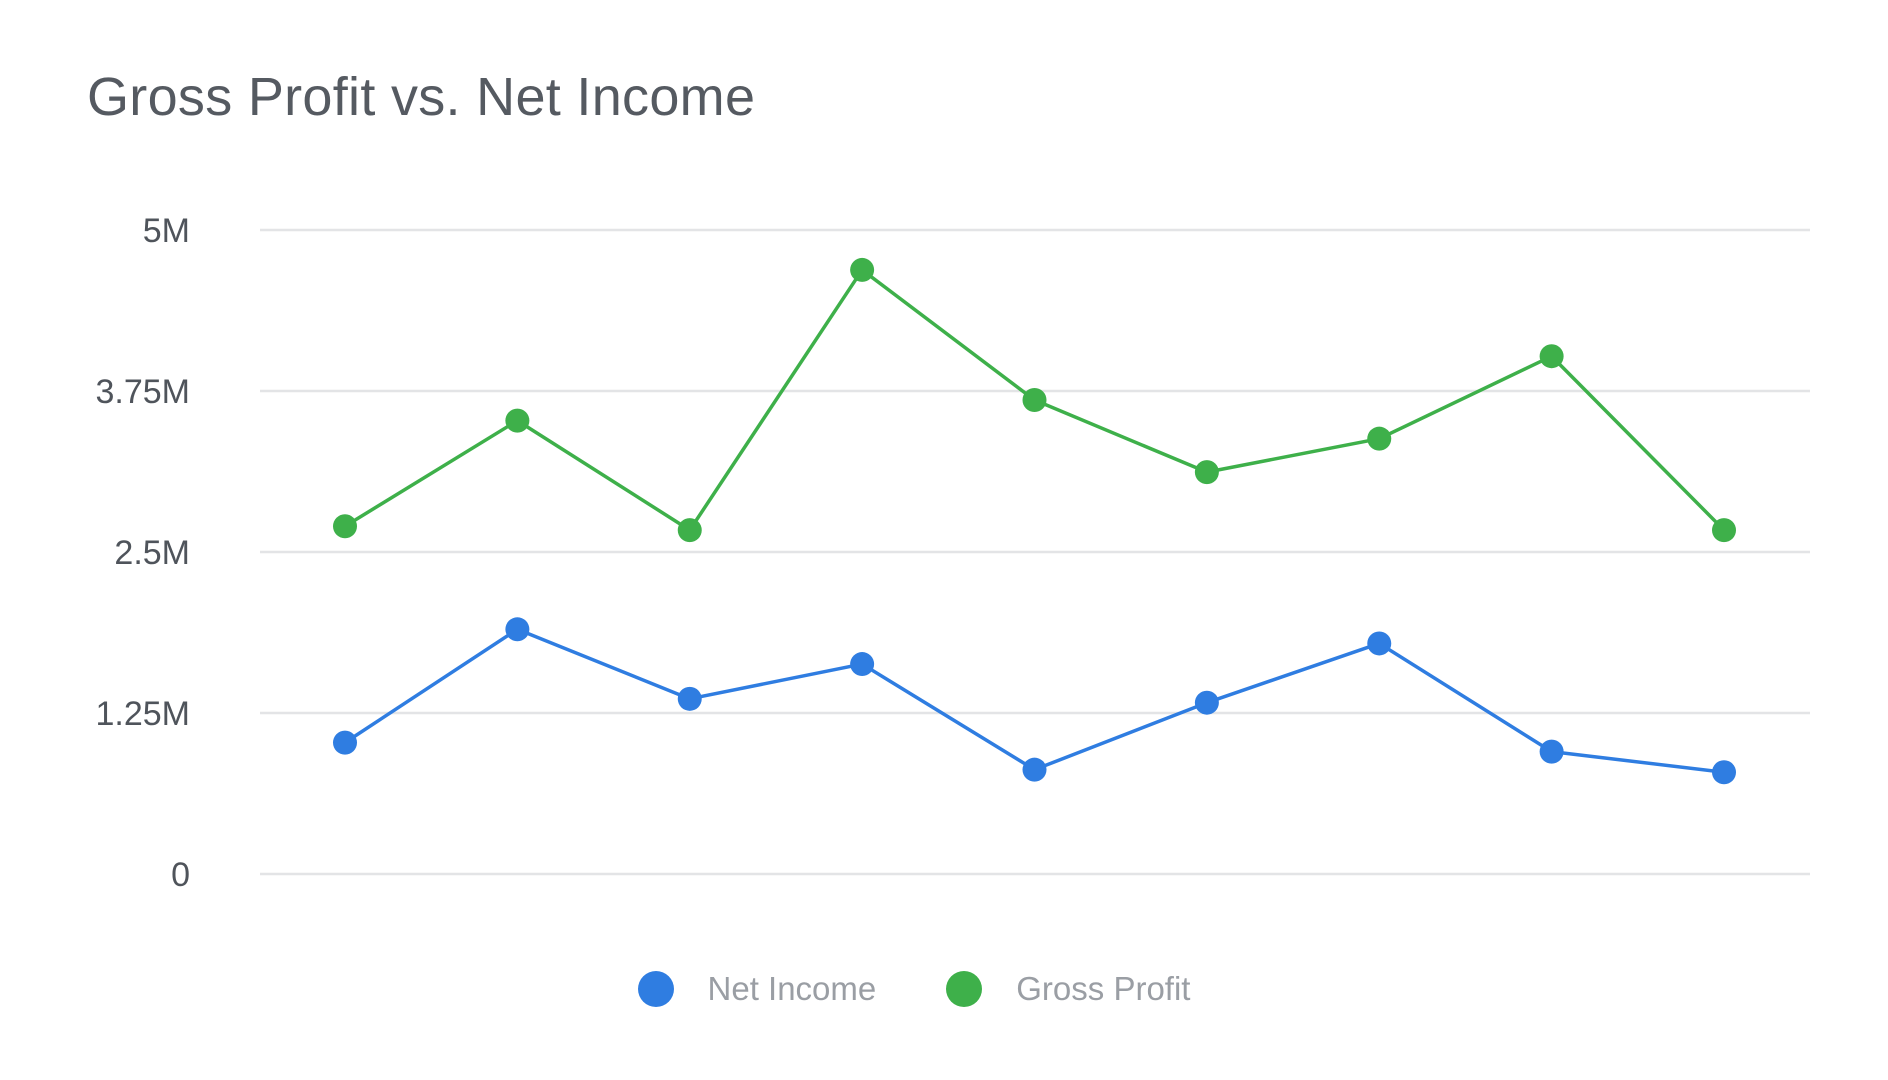  Describe the element at coordinates (964, 989) in the screenshot. I see `legend-marker-gross-profit` at that location.